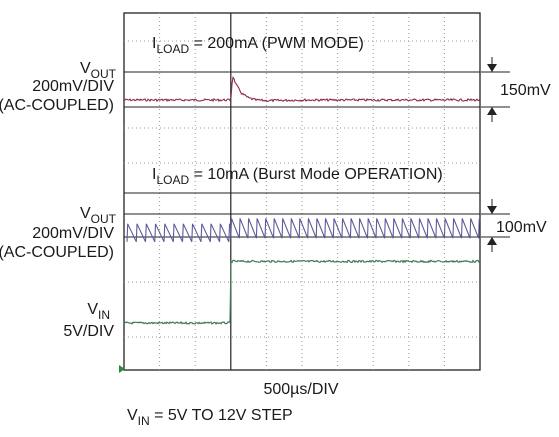 The image size is (559, 437). I want to click on top-amplitude-label: 150mV, so click(525, 90).